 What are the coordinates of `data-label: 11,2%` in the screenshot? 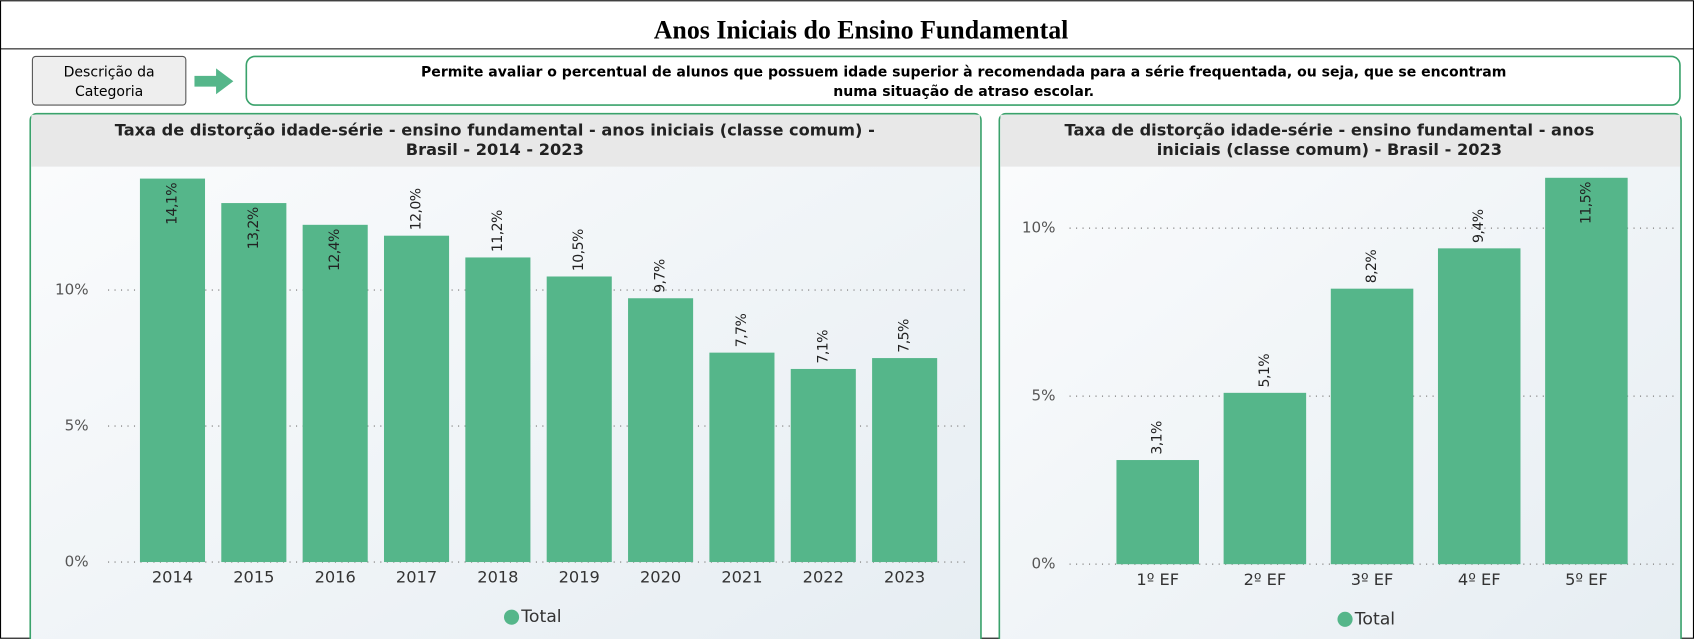 It's located at (498, 231).